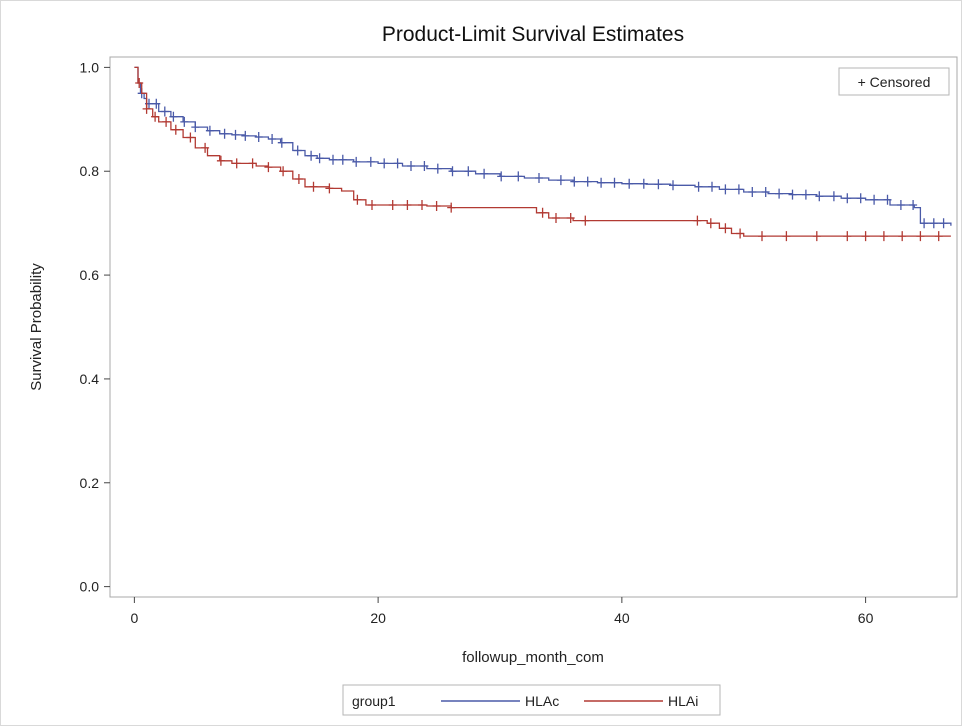 Image resolution: width=962 pixels, height=726 pixels. What do you see at coordinates (683, 701) in the screenshot?
I see `legend-label-hlai: HLAi` at bounding box center [683, 701].